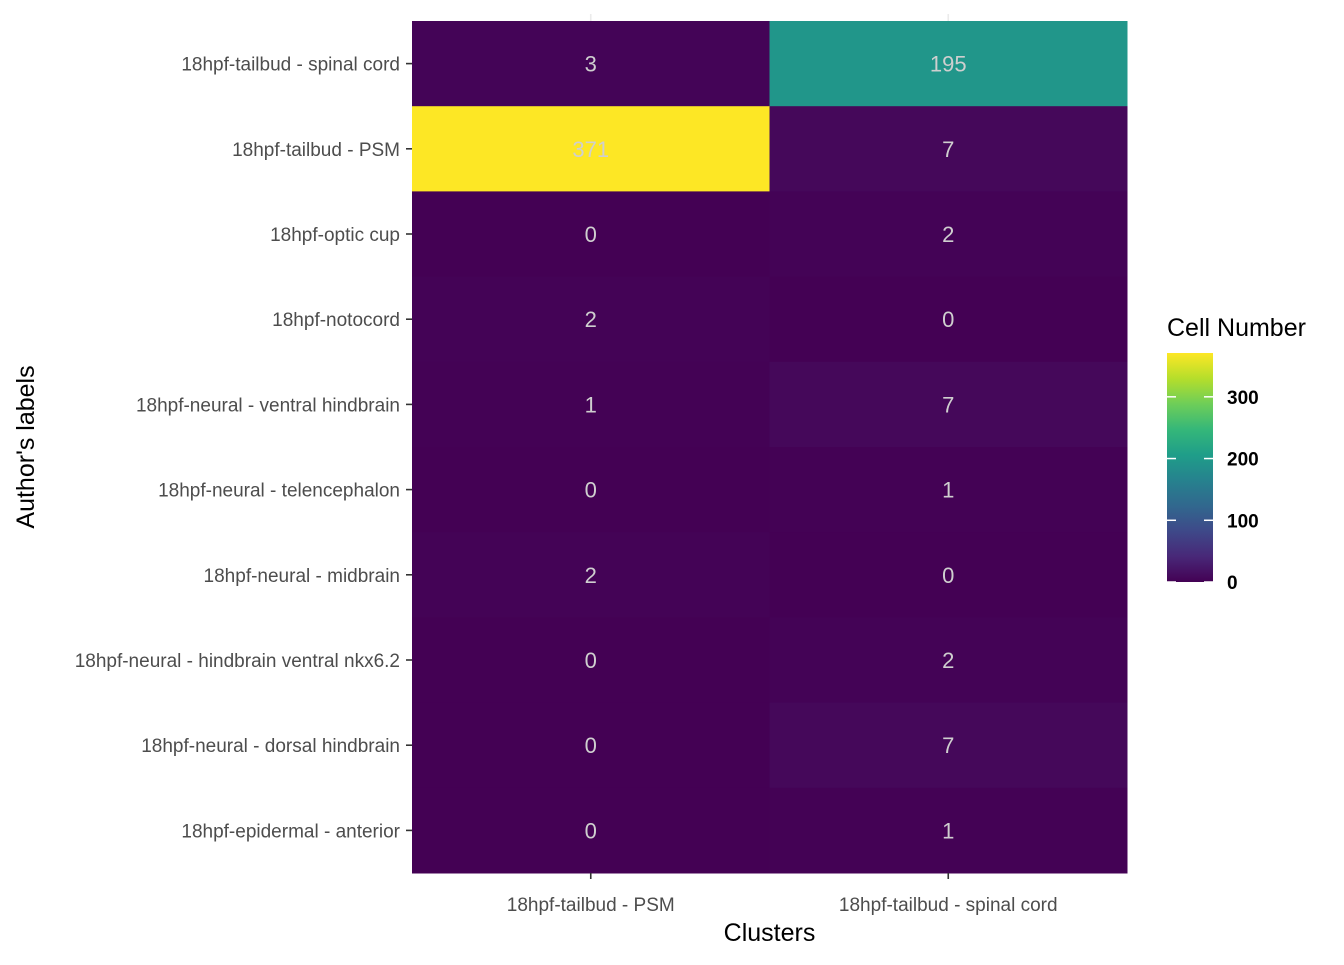 This screenshot has width=1344, height=965. What do you see at coordinates (302, 576) in the screenshot?
I see `y-tick-label: 18hpf-neural - midbrain` at bounding box center [302, 576].